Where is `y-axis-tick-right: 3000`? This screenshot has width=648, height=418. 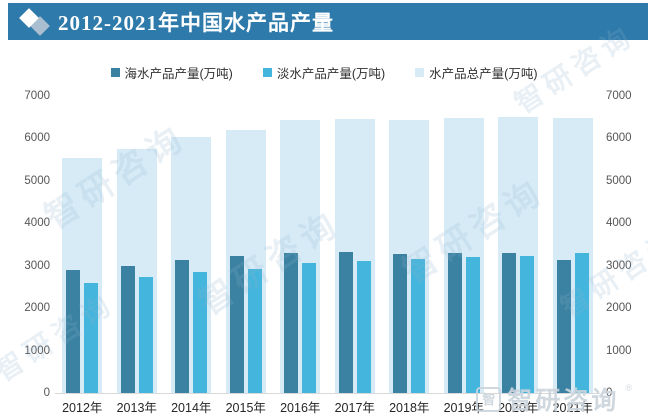
y-axis-tick-right: 3000 is located at coordinates (619, 266).